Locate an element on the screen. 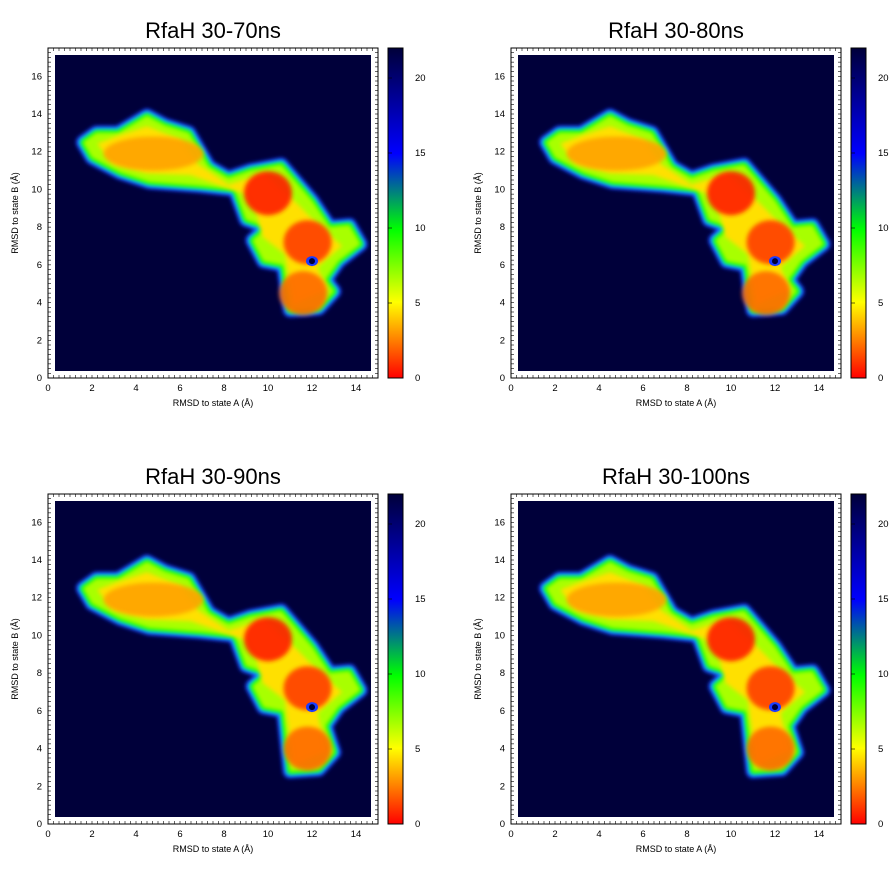  chart-title: RfaH 30-70ns is located at coordinates (213, 30).